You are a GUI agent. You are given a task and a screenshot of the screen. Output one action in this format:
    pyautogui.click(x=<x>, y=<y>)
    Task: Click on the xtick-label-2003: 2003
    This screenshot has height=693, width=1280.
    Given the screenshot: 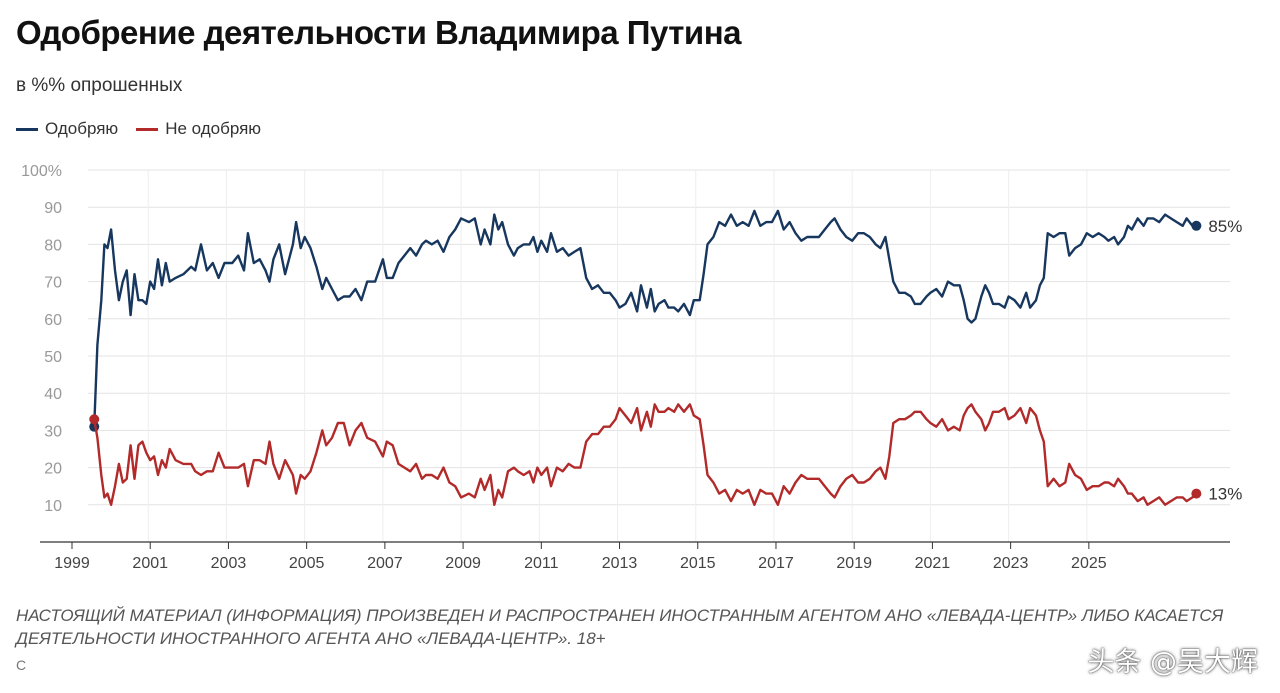 What is the action you would take?
    pyautogui.click(x=229, y=563)
    